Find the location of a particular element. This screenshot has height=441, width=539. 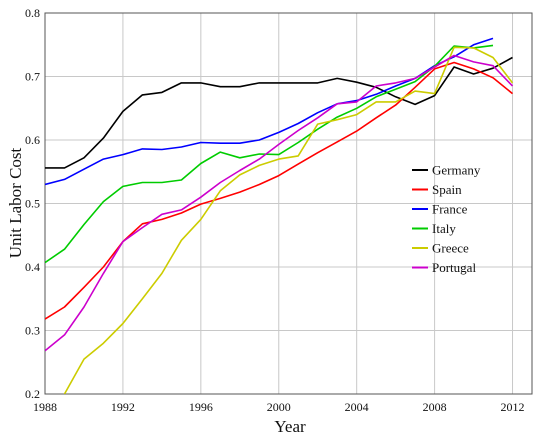

legend-item-portugal: Portugal is located at coordinates (444, 267).